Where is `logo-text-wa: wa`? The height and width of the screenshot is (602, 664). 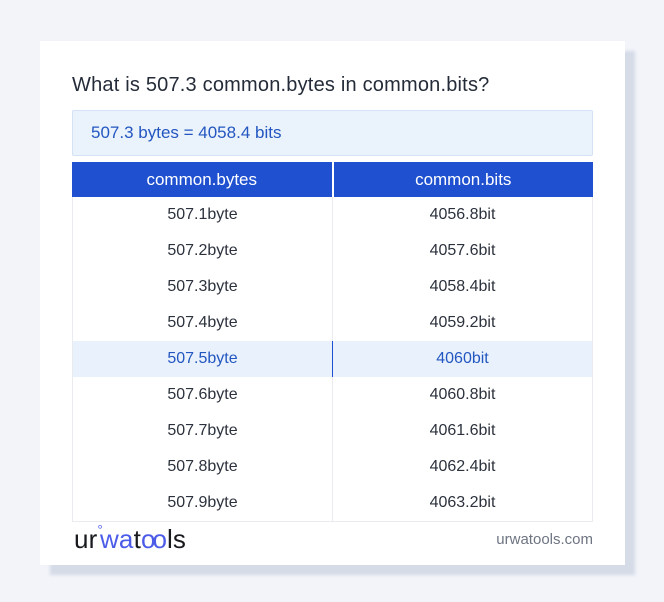 logo-text-wa: wa is located at coordinates (116, 539).